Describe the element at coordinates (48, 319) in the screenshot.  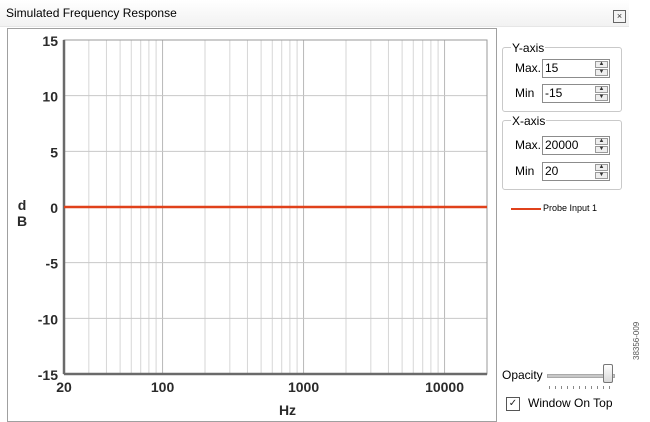
I see `y-tick-label: -10` at that location.